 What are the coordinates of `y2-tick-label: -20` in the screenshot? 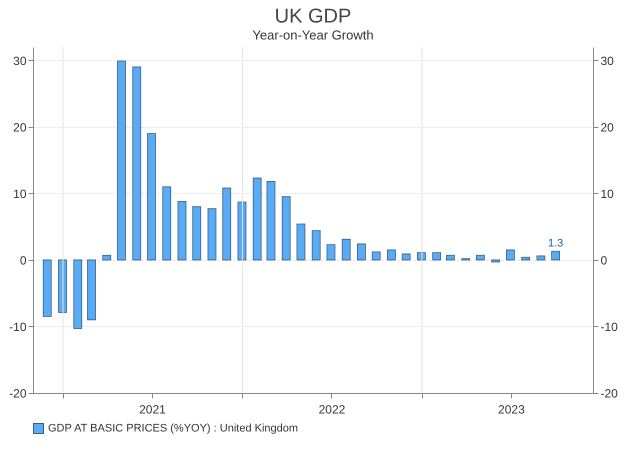 It's located at (609, 393).